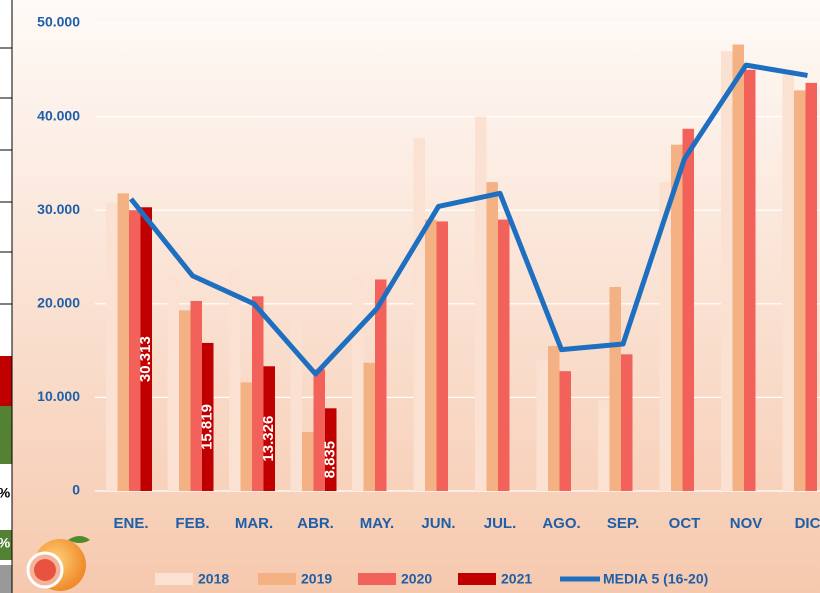  Describe the element at coordinates (438, 523) in the screenshot. I see `x-tick-label: JUN.` at that location.